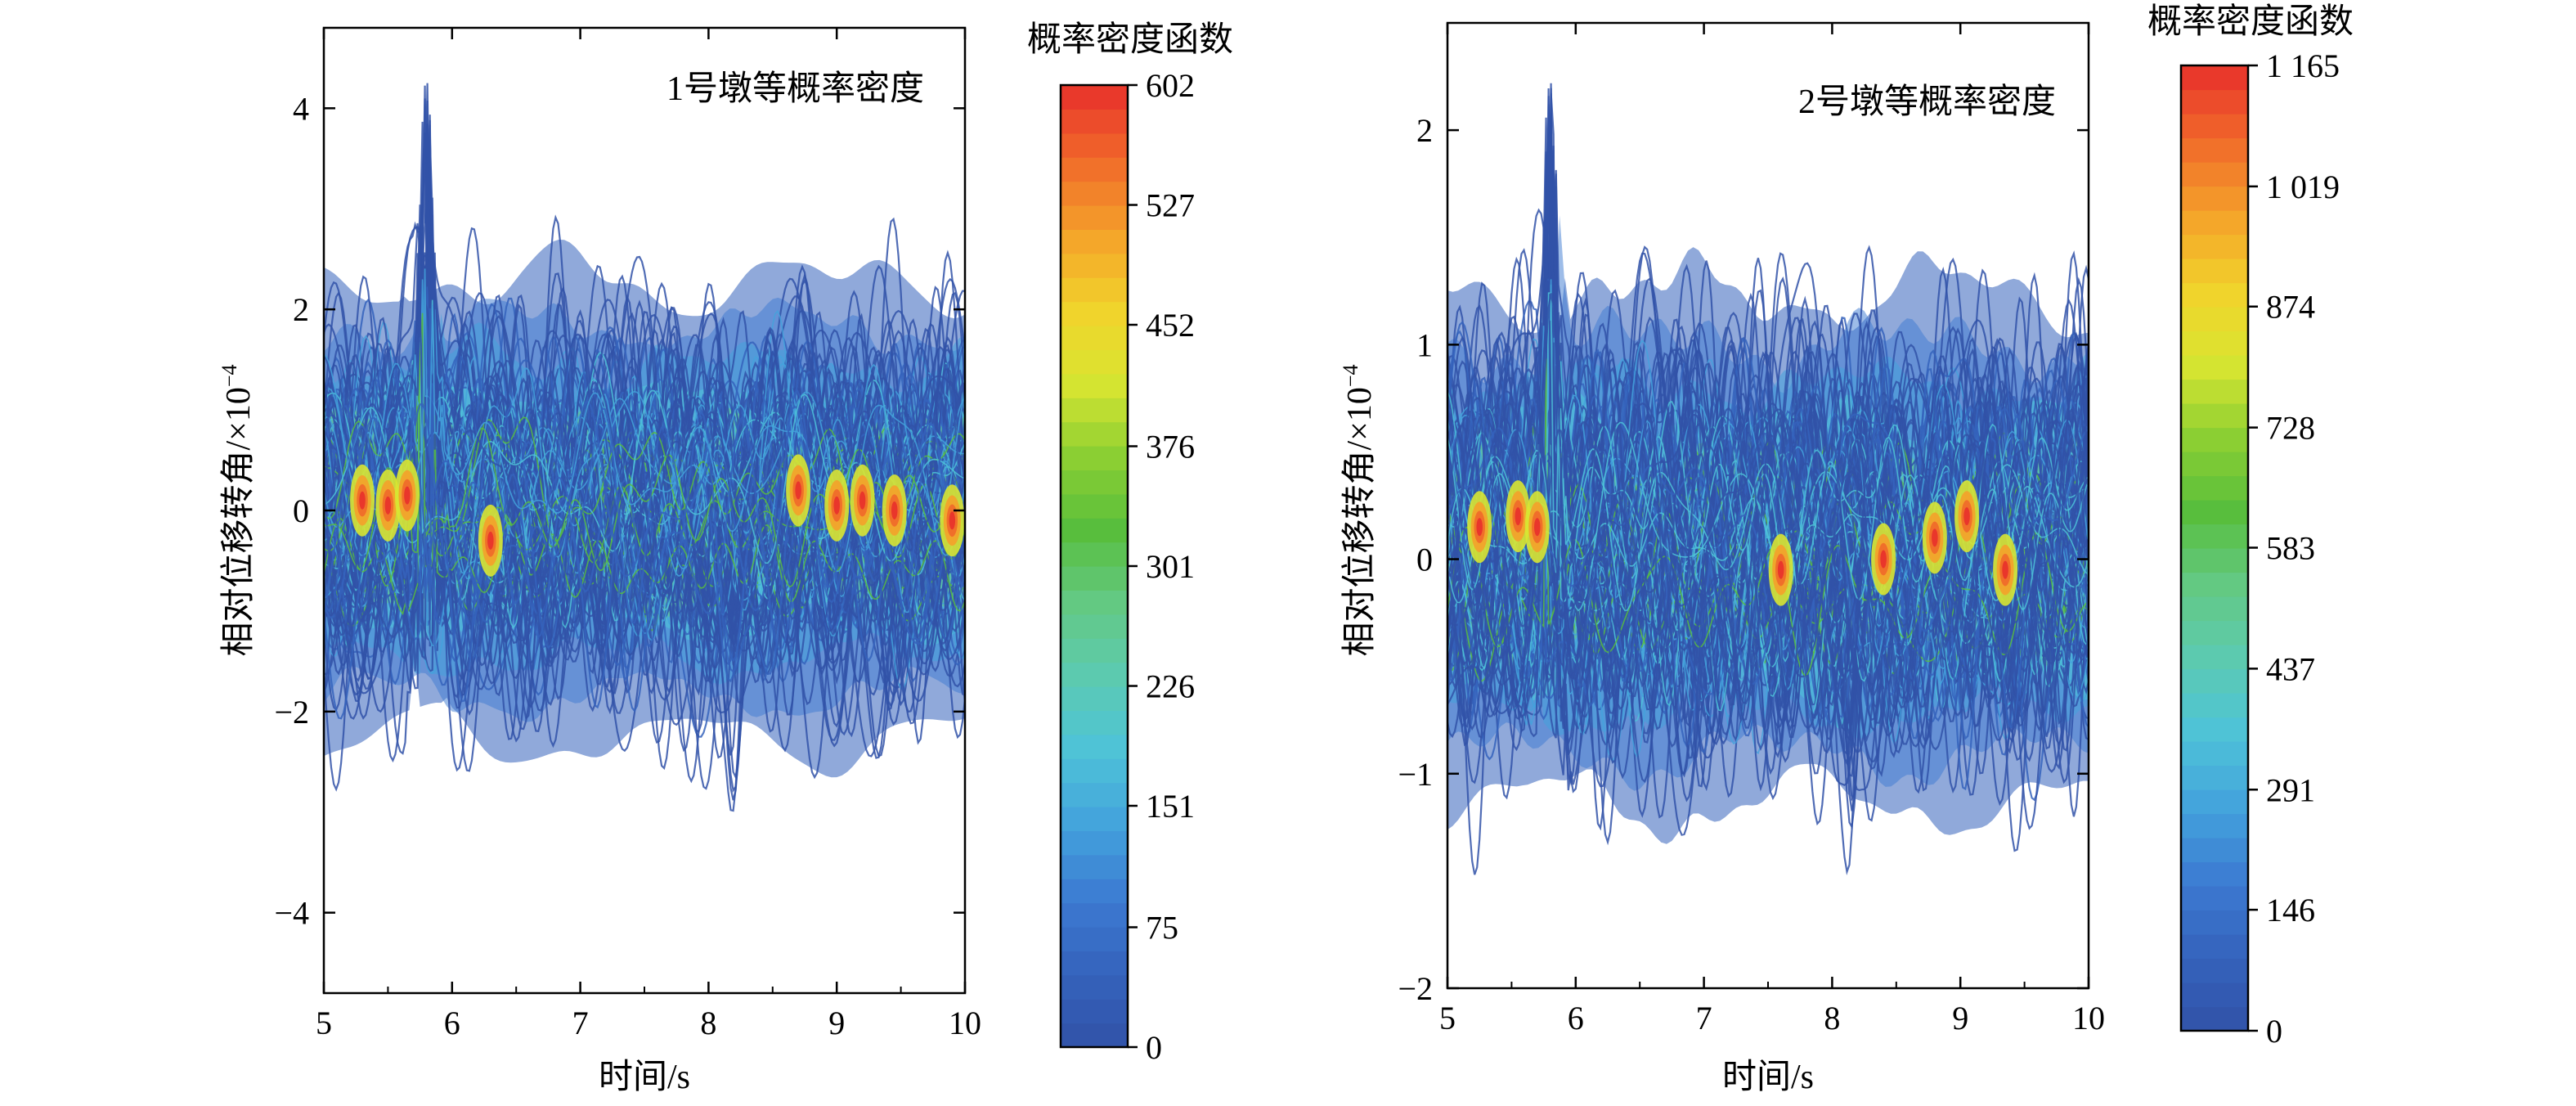  What do you see at coordinates (1350, 375) in the screenshot?
I see `y-axis-title-2-exp: −4` at bounding box center [1350, 375].